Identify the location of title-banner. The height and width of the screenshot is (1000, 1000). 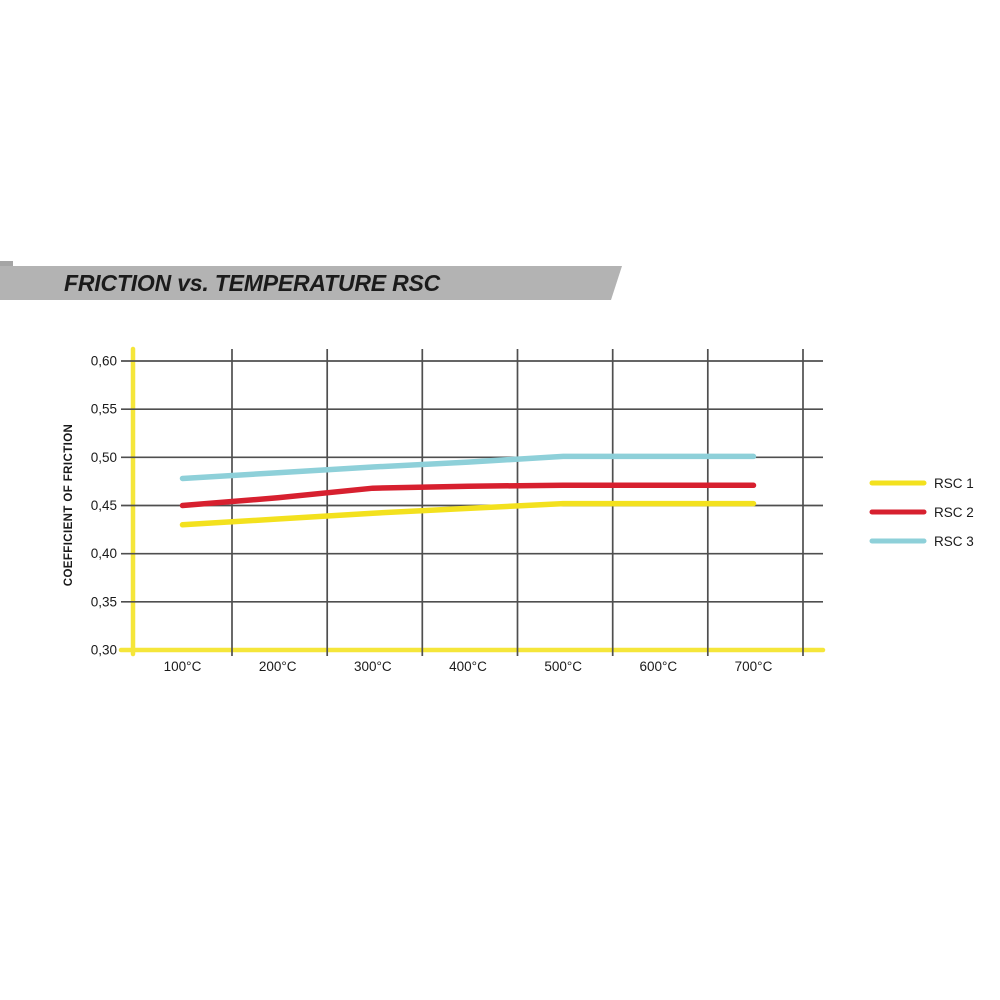
(311, 283).